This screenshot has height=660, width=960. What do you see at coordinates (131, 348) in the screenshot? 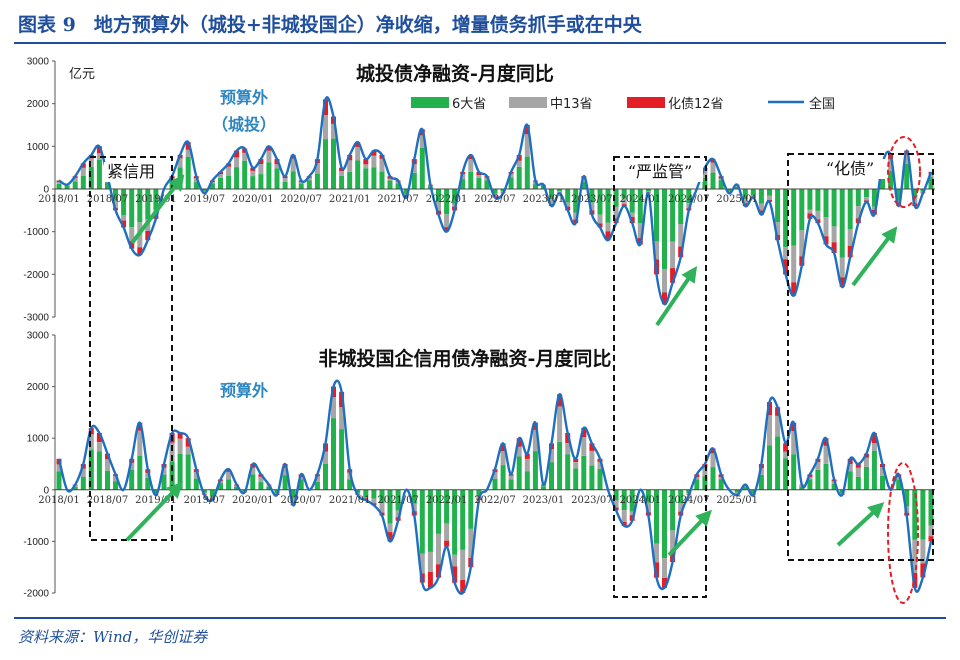
I see `period-box-tight-credit` at bounding box center [131, 348].